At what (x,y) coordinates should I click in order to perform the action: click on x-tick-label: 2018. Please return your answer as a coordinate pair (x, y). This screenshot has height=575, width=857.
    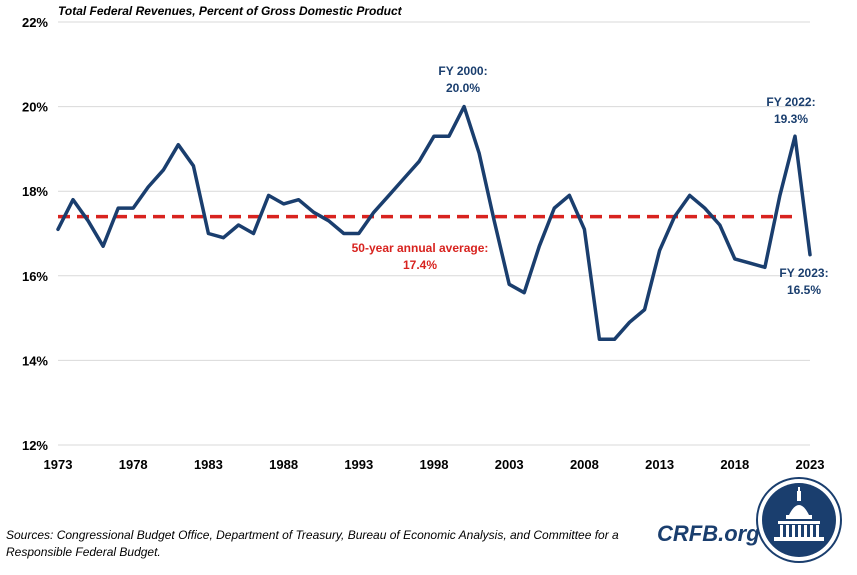
    Looking at the image, I should click on (734, 464).